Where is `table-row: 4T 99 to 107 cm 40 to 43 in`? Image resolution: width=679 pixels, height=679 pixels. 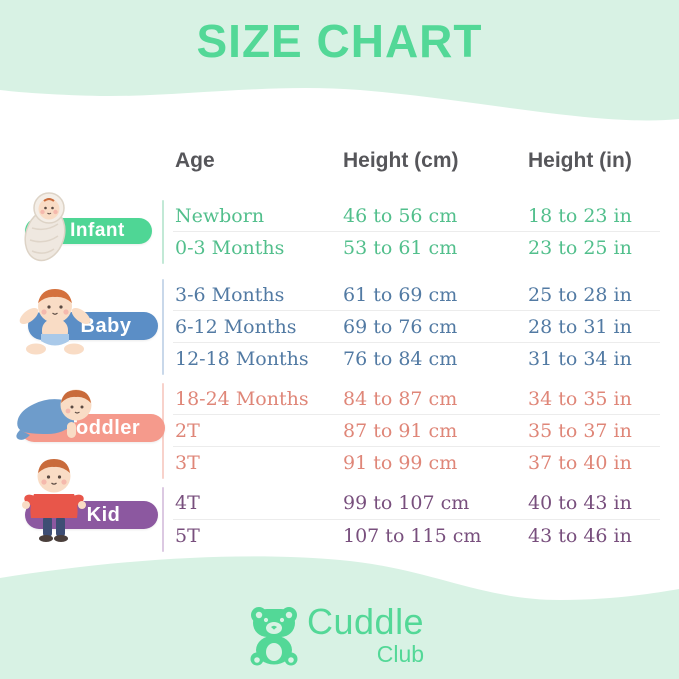
table-row: 4T 99 to 107 cm 40 to 43 in is located at coordinates (339, 503).